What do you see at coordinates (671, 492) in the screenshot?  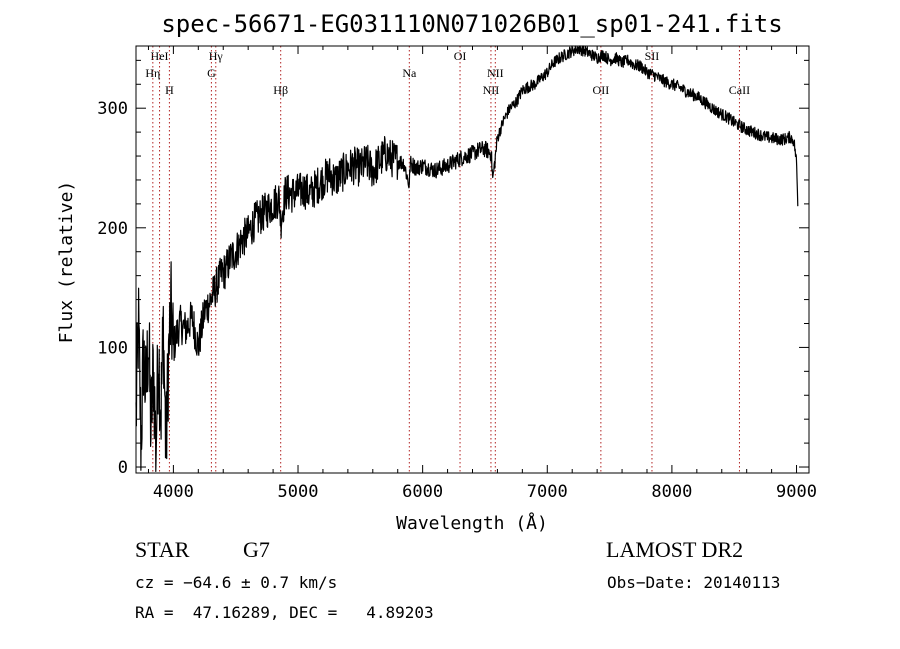 I see `x-tick-label: 8000` at bounding box center [671, 492].